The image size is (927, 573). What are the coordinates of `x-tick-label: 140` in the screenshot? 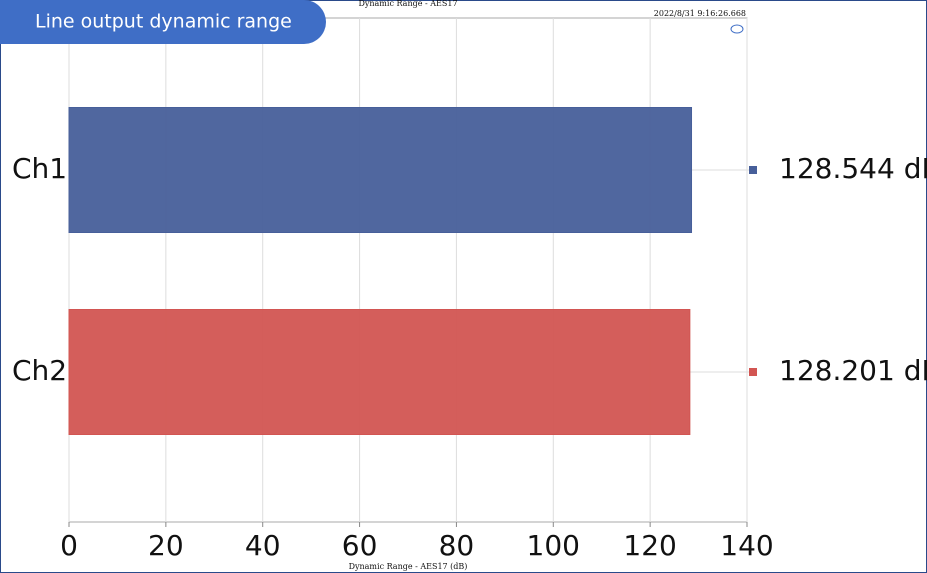 It's located at (746, 545).